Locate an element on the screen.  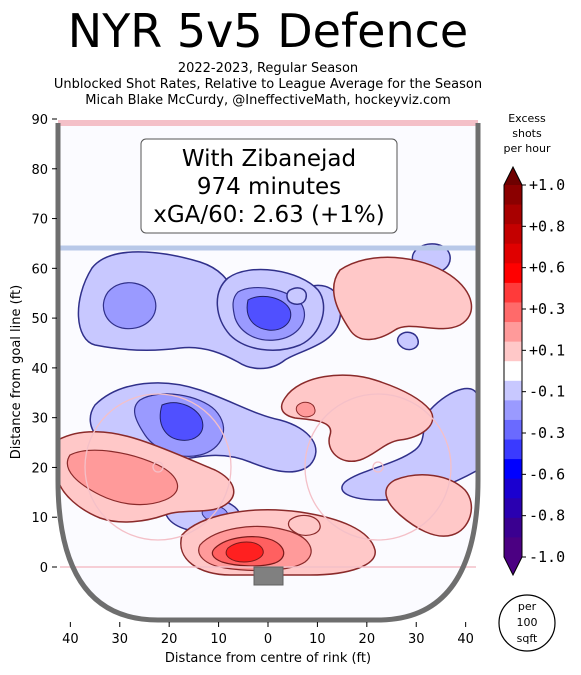
y-axis-label: Distance from goal line (ft) is located at coordinates (16, 372).